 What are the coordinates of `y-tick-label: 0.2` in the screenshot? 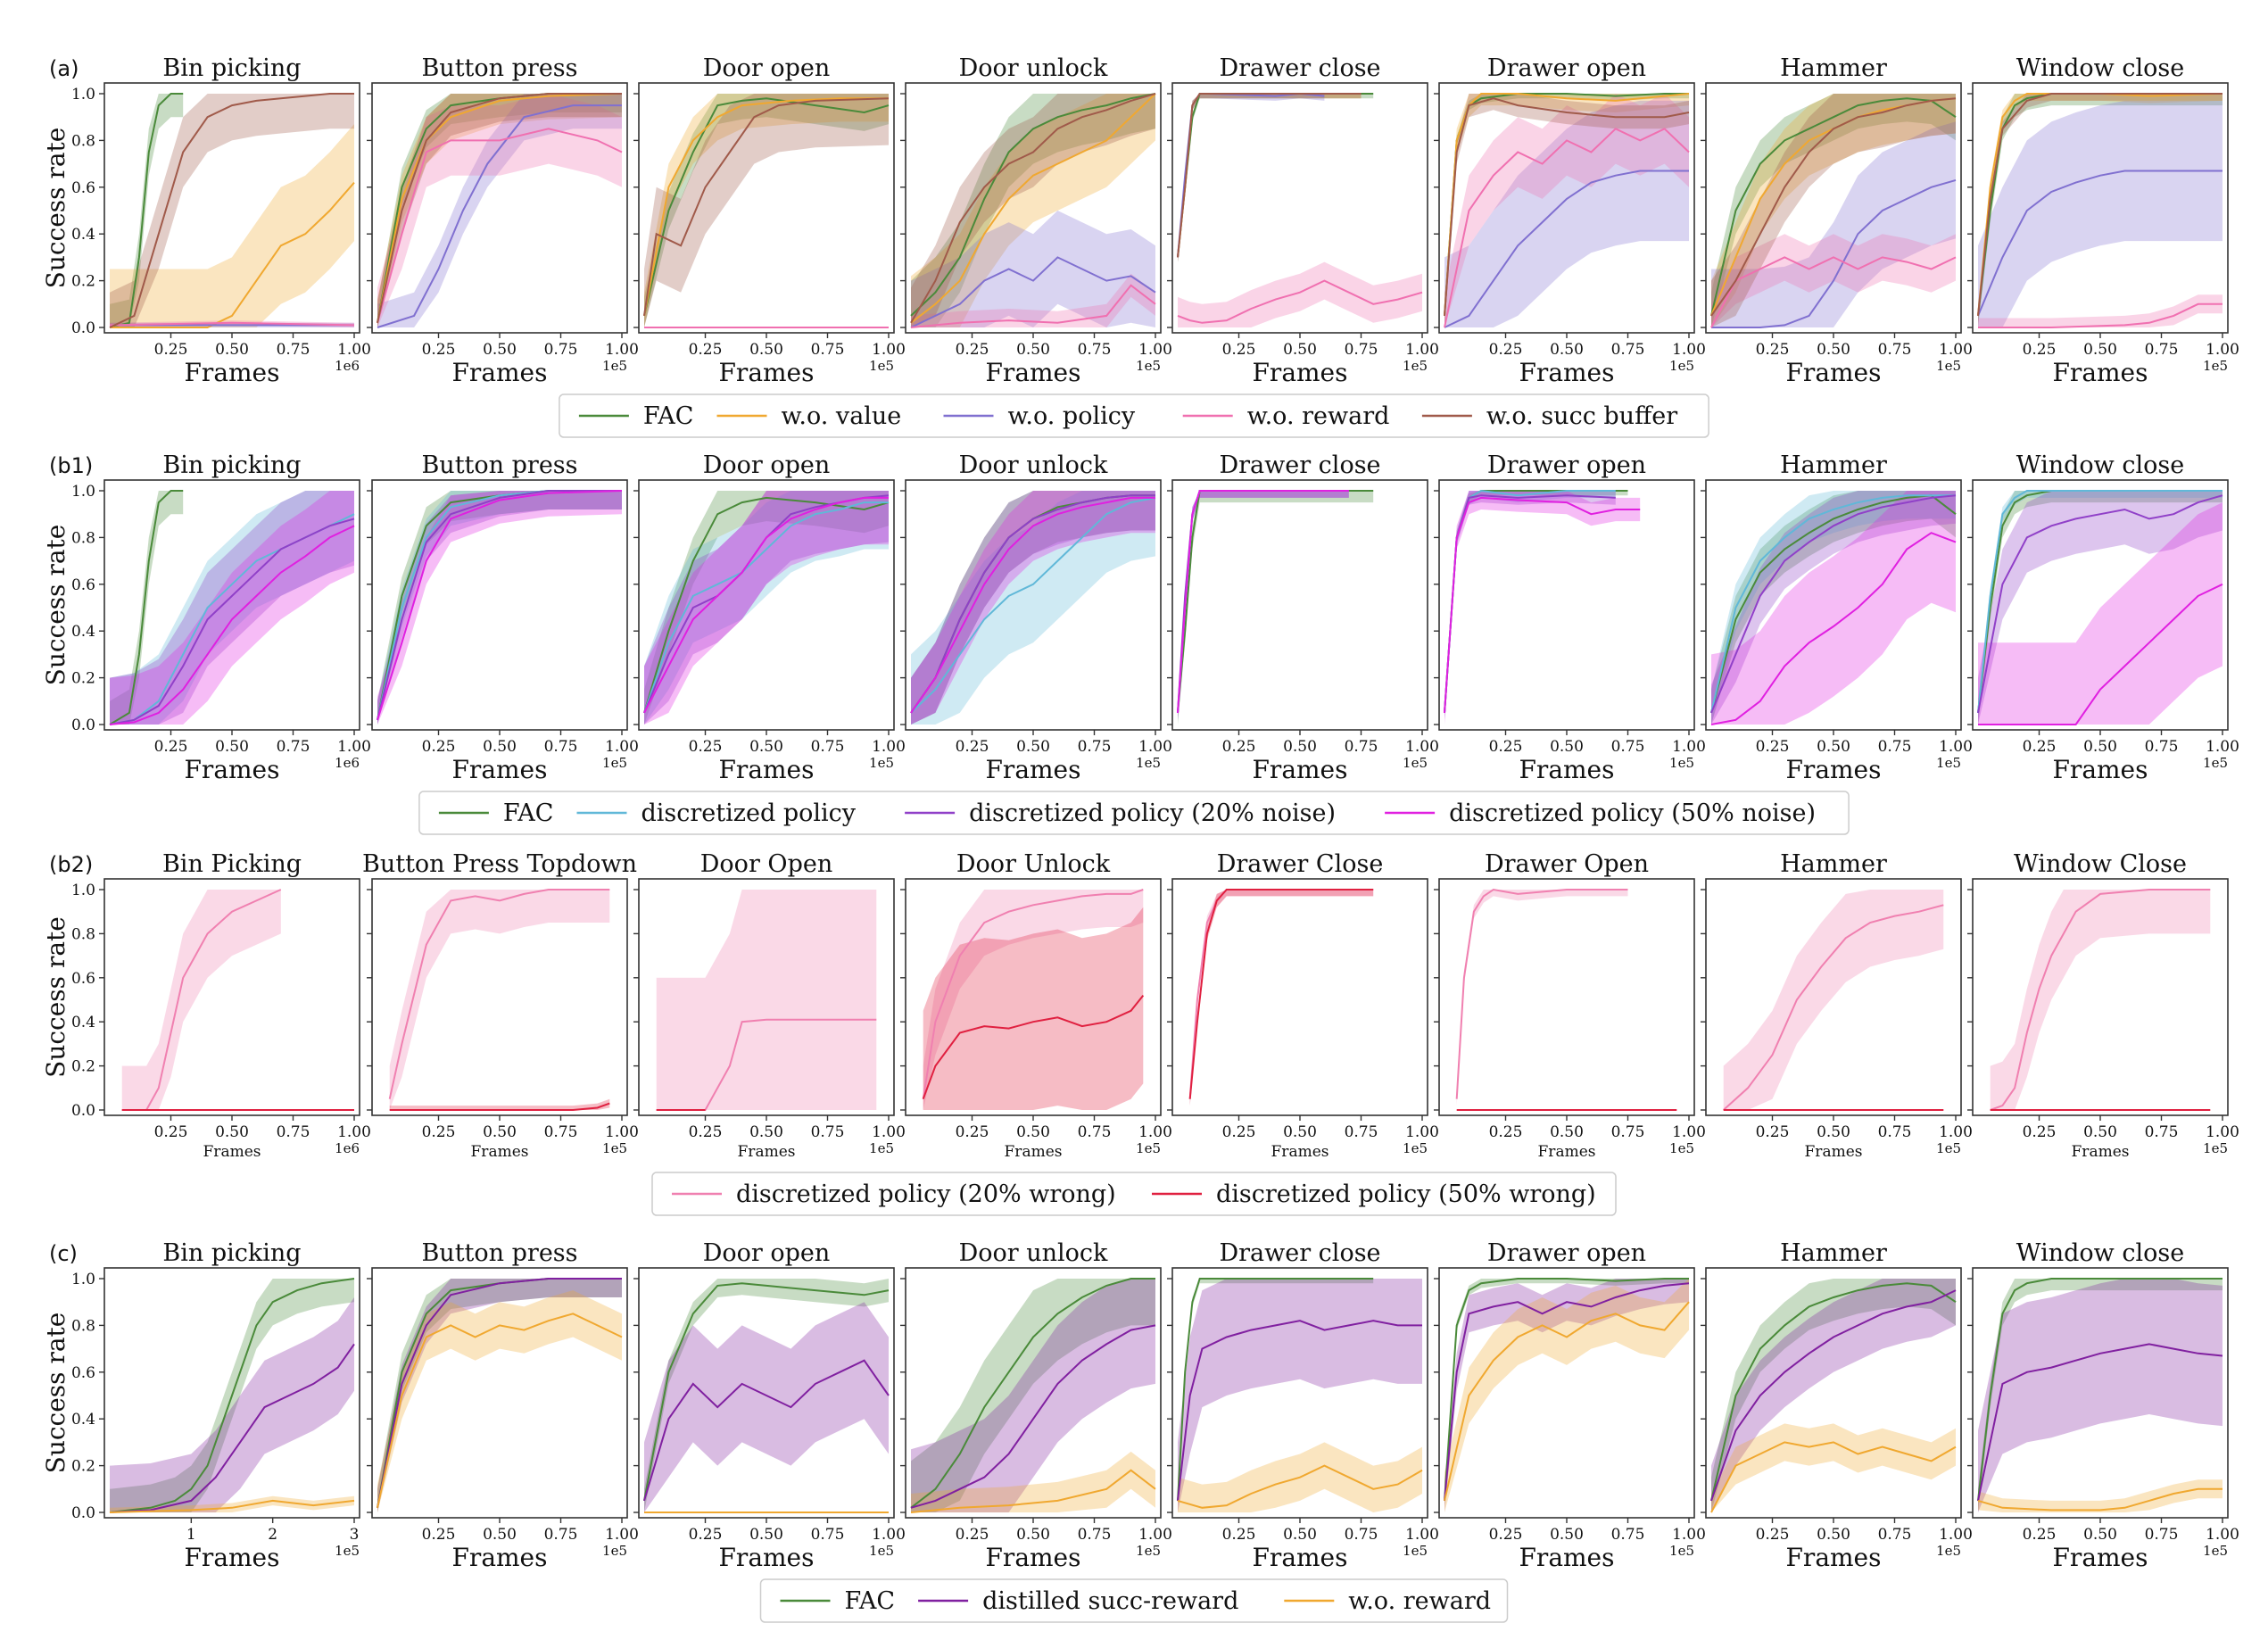 It's located at (83, 1067).